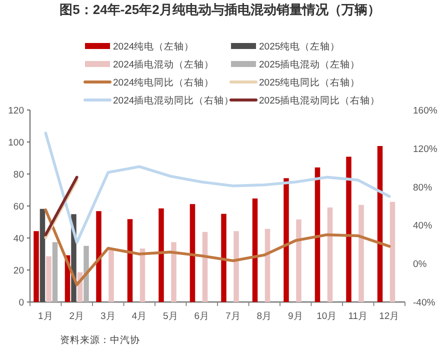 The height and width of the screenshot is (349, 440). I want to click on chart-title: 图5：24年-25年2月纯电动与插电混动销量情况（万辆）, so click(220, 9).